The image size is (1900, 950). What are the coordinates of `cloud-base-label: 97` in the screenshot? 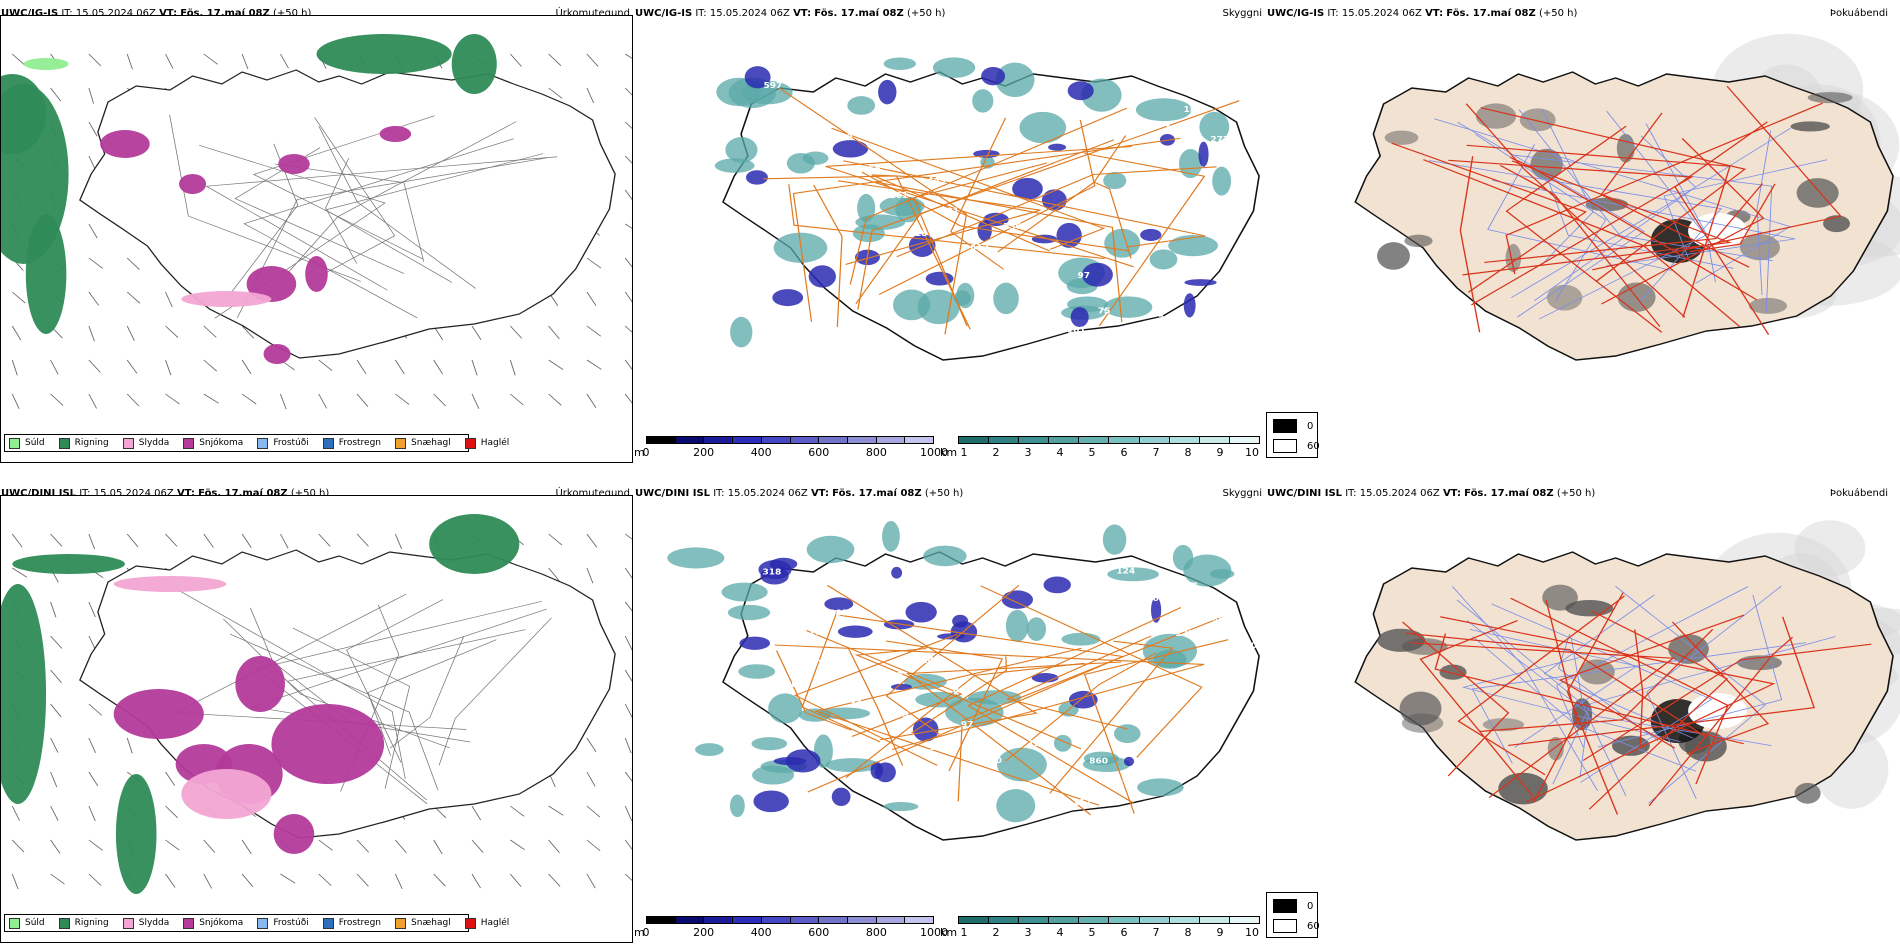 It's located at (967, 724).